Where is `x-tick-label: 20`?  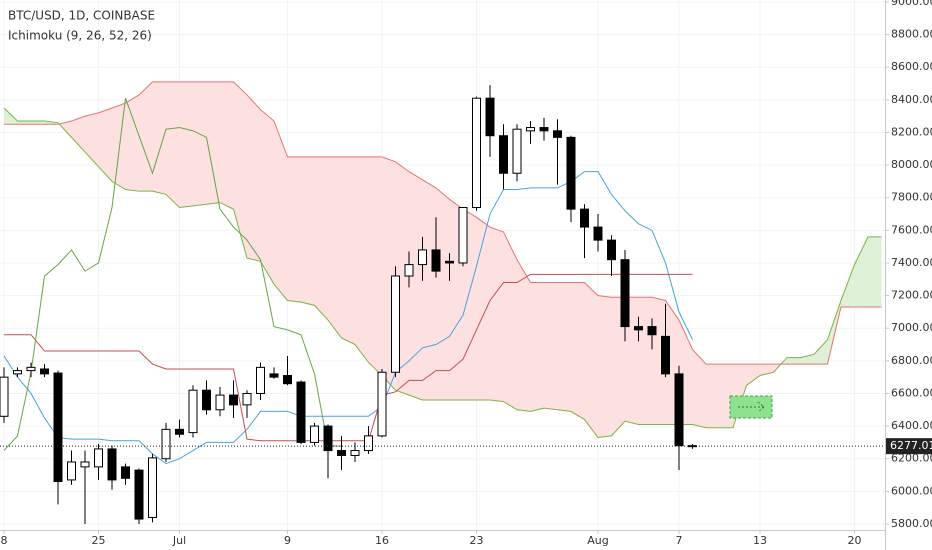
x-tick-label: 20 is located at coordinates (855, 540).